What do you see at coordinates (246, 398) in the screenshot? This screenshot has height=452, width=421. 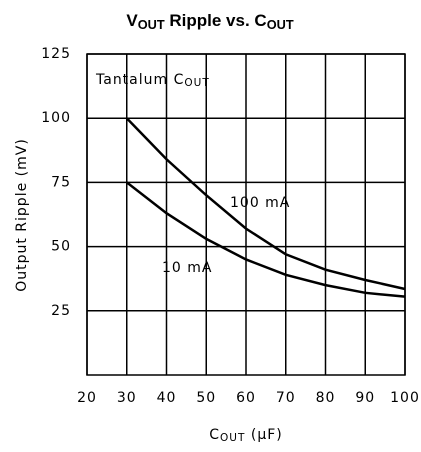 I see `x-tick-label: 60` at bounding box center [246, 398].